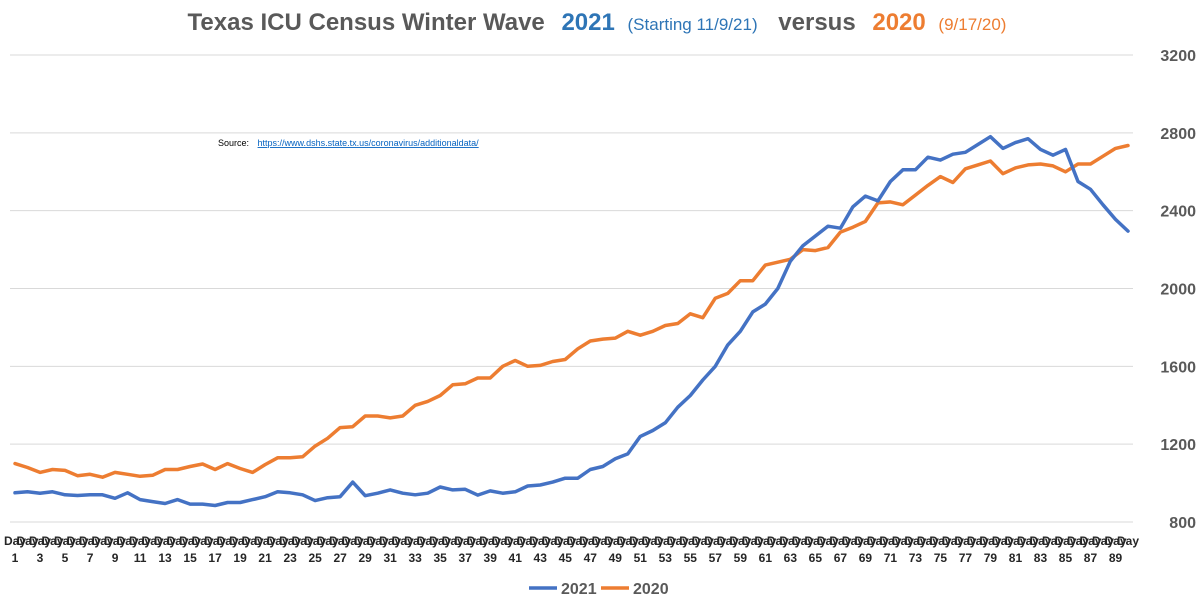 The image size is (1200, 604). I want to click on x-tick-number: 31, so click(390, 558).